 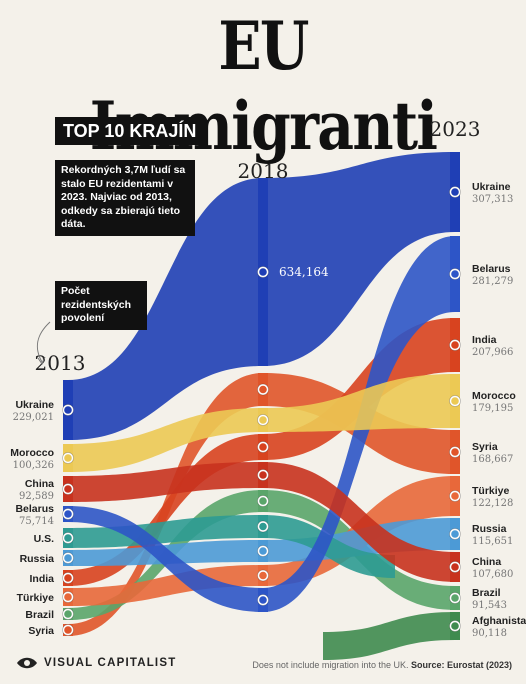 What do you see at coordinates (68, 578) in the screenshot?
I see `flag-fill-2013-india` at bounding box center [68, 578].